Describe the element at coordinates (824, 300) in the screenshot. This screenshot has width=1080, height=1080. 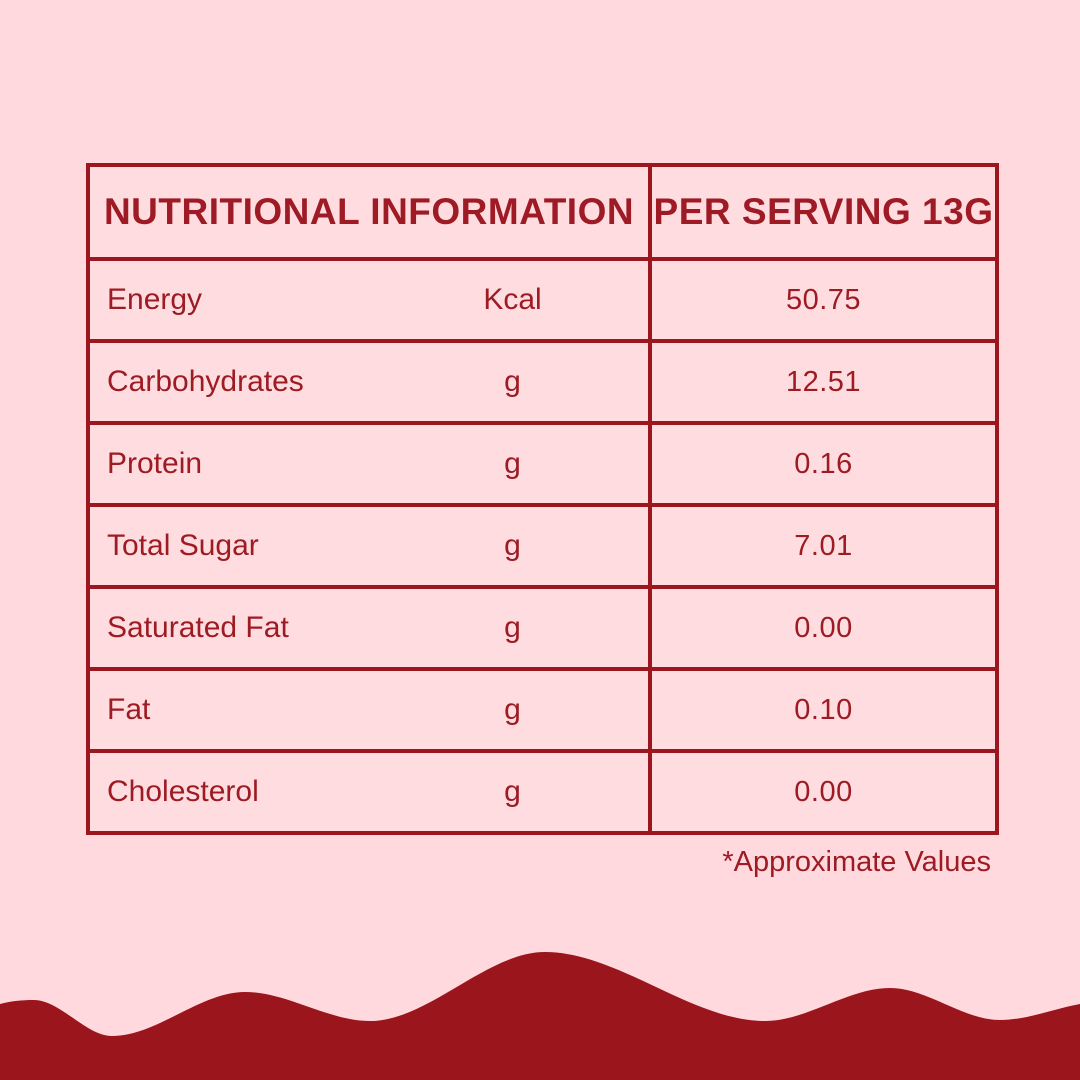
I see `nutrient-value: 50.75` at that location.